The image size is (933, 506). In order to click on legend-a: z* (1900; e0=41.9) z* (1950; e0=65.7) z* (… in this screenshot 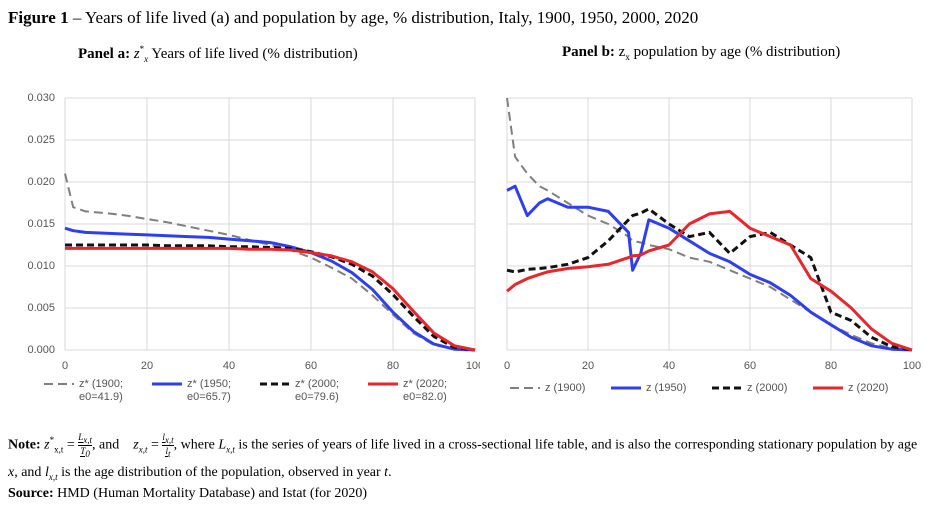, I will do `click(258, 391)`.